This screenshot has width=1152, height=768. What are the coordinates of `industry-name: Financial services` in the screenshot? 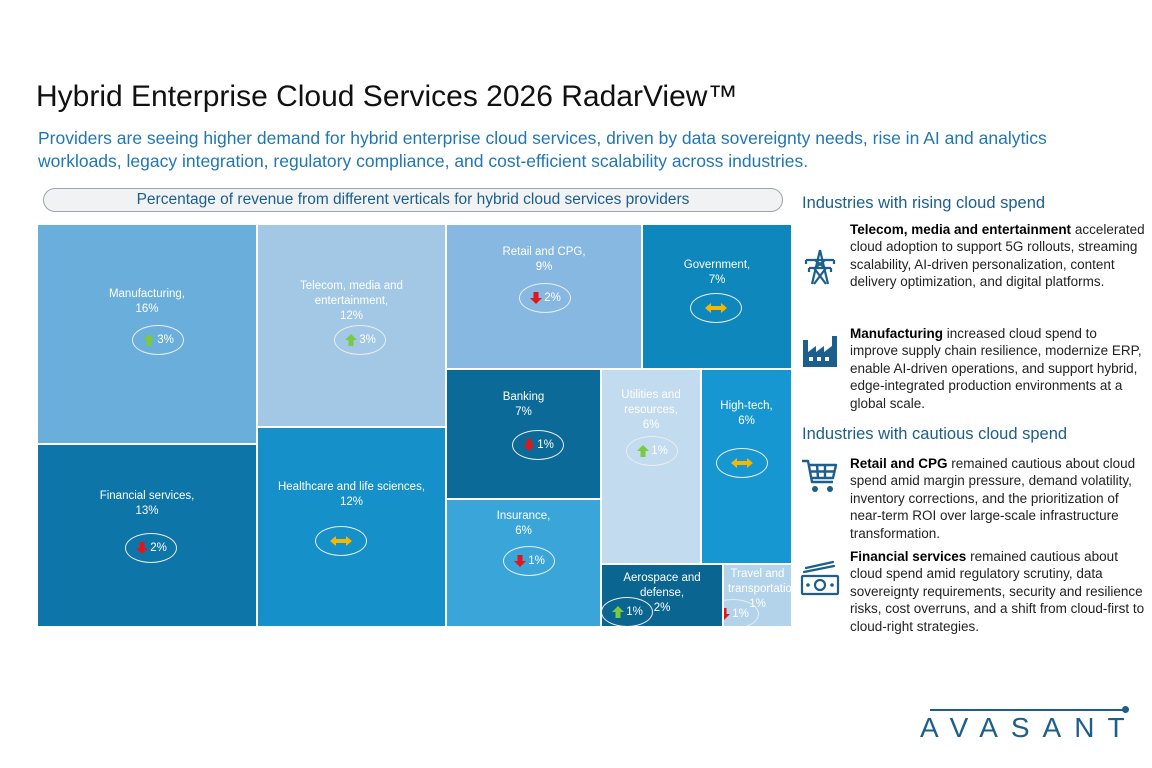 It's located at (908, 556).